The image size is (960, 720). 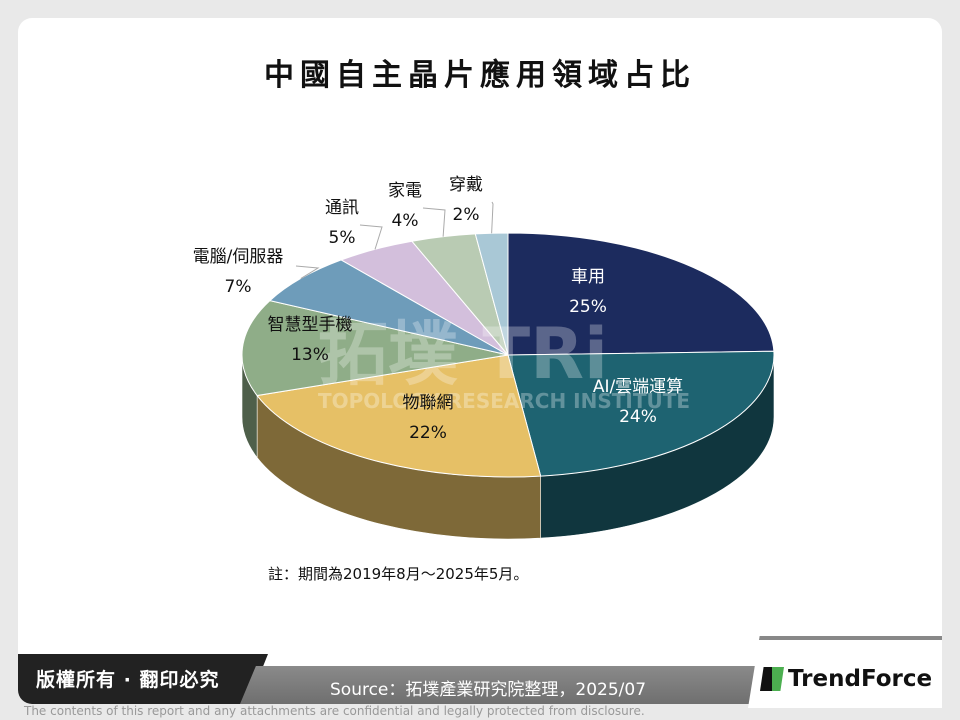 I want to click on watermark: 拓墣 TRi, so click(x=463, y=354).